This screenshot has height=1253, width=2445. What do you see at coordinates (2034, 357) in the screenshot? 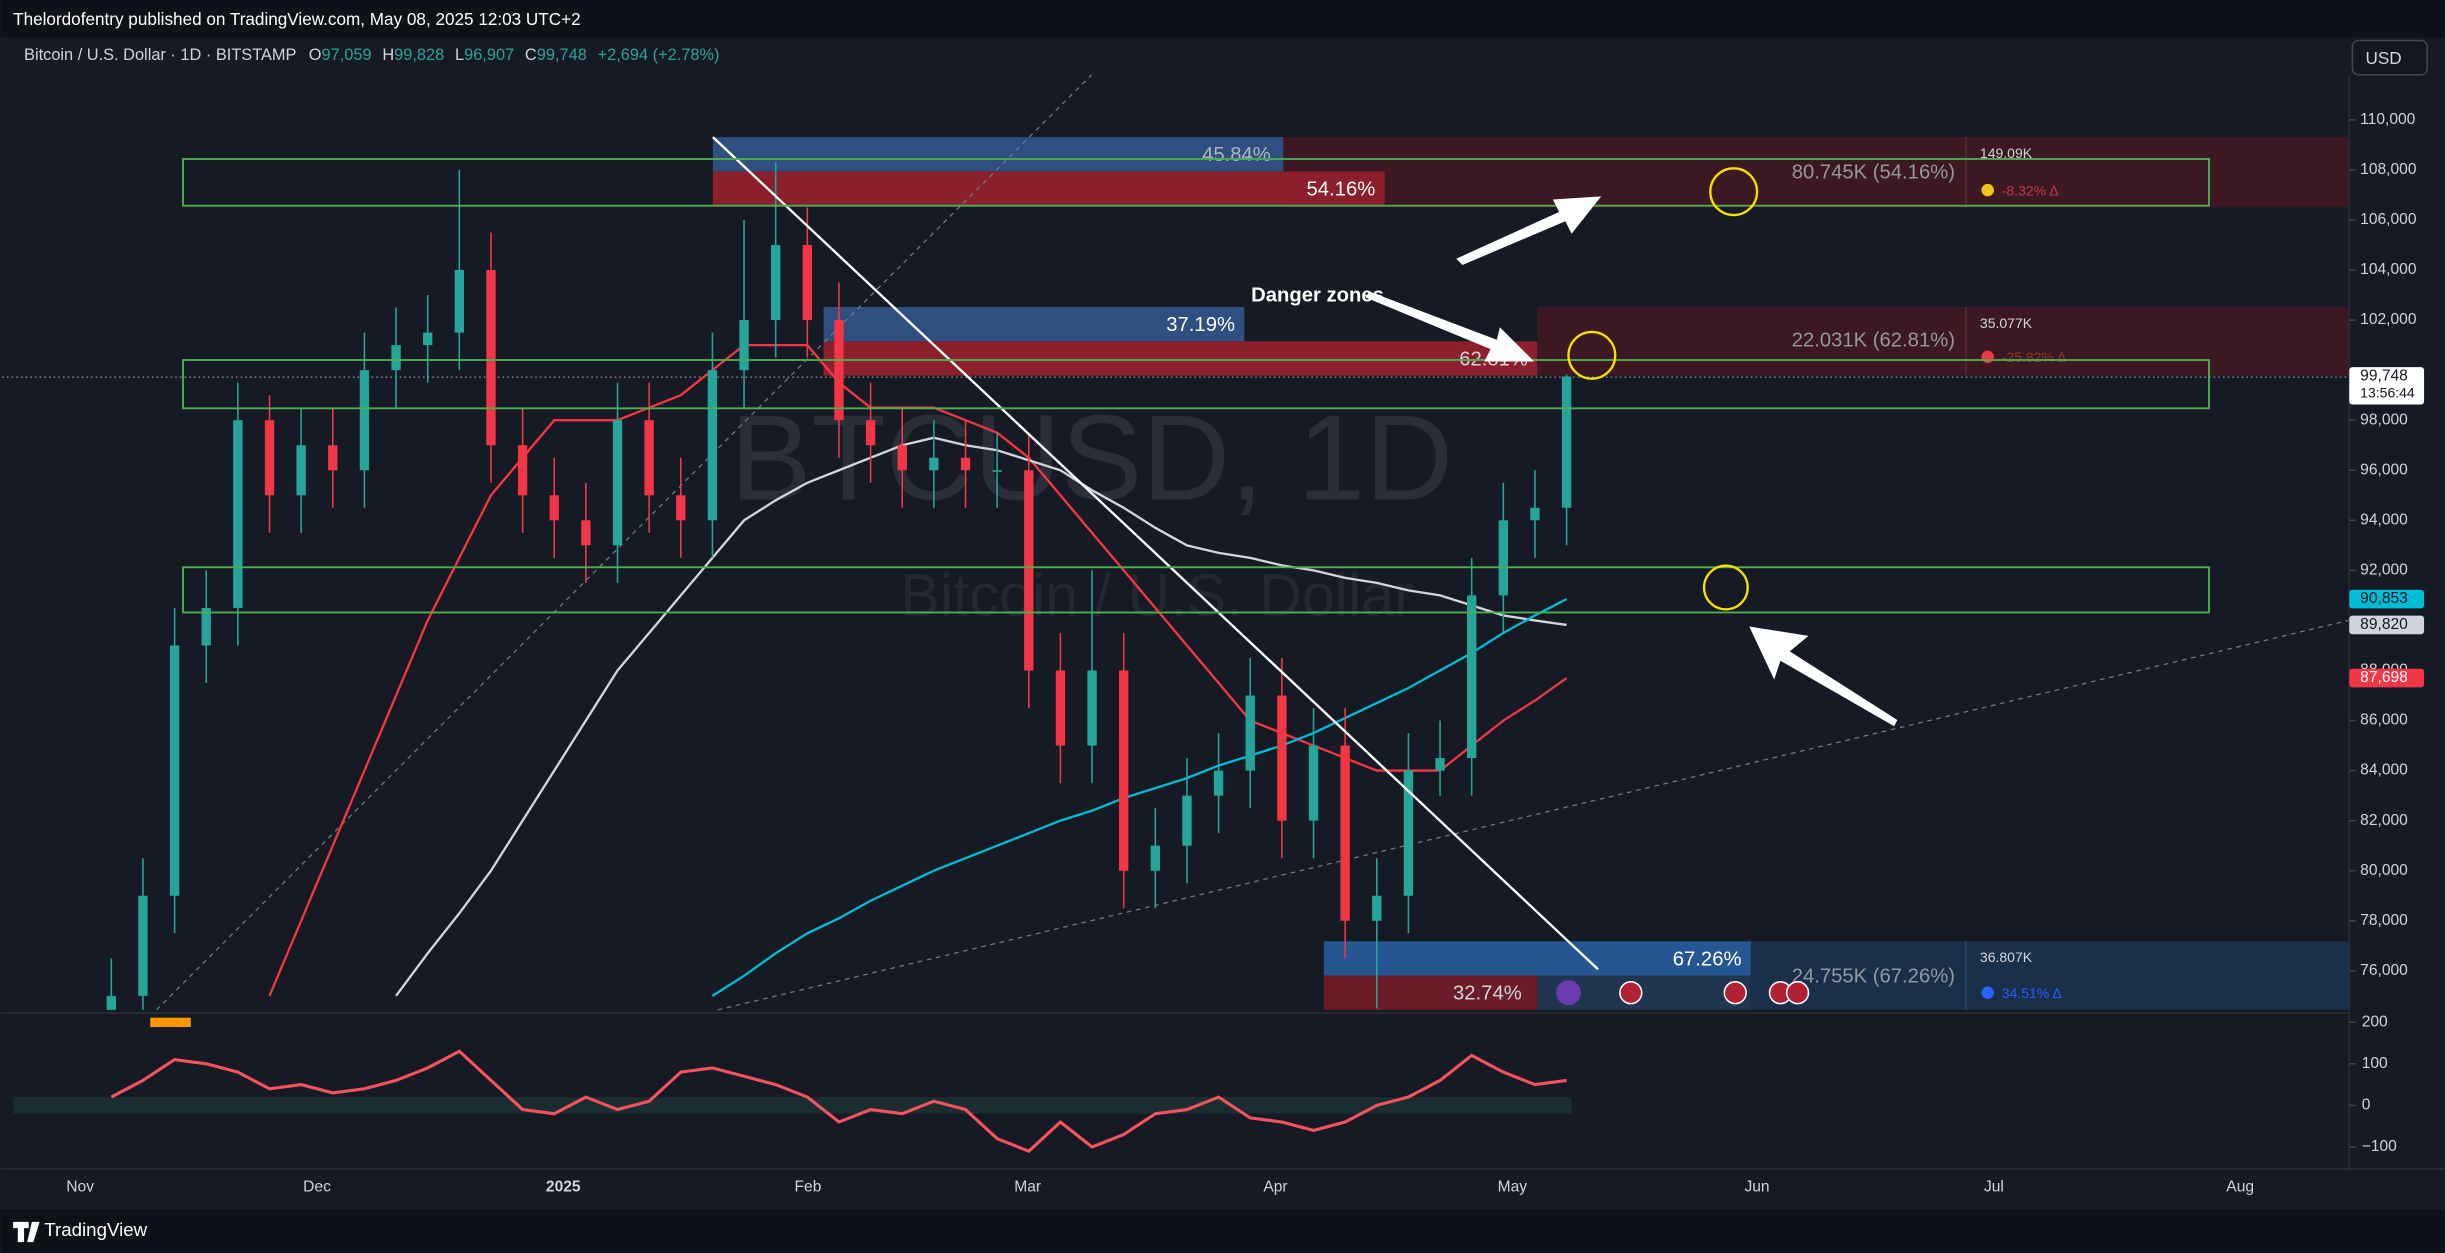
I see `position-delta: -25.82% Δ` at bounding box center [2034, 357].